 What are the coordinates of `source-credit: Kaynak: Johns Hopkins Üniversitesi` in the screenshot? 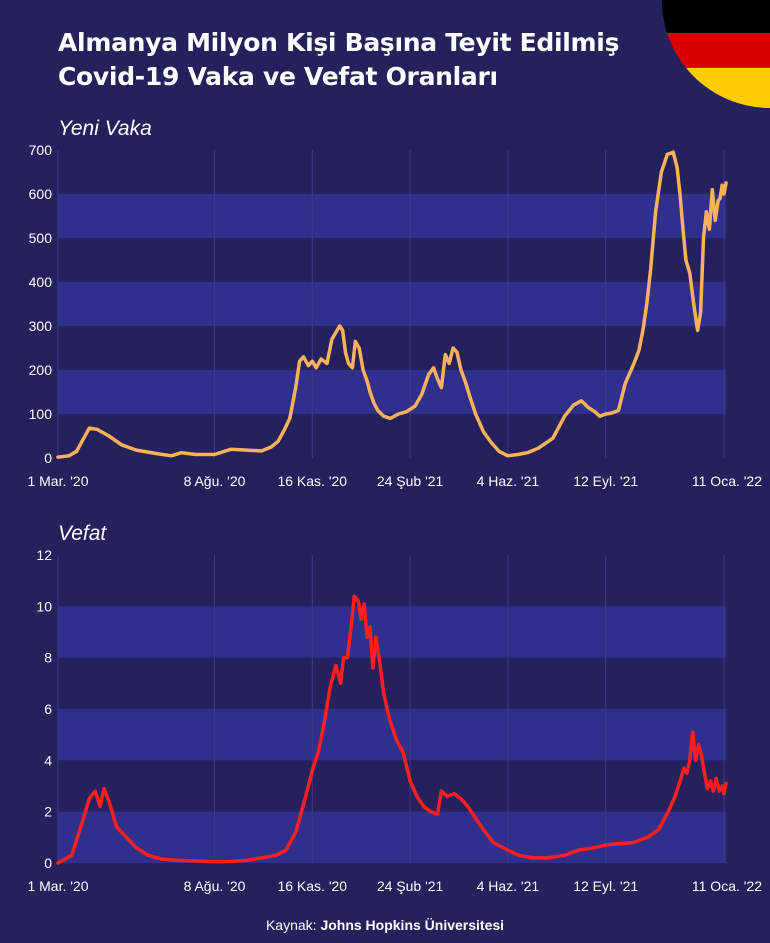 It's located at (385, 925).